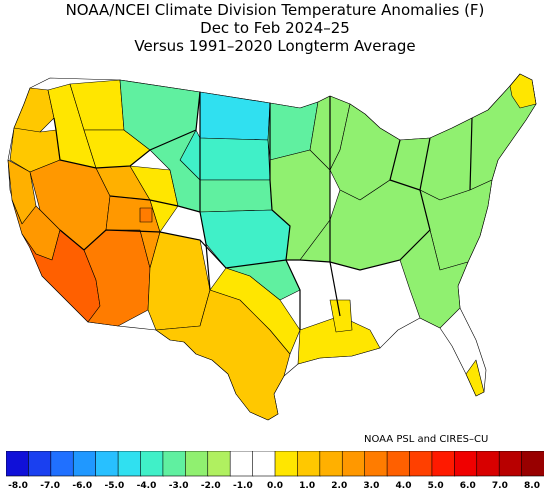 This screenshot has width=550, height=492. I want to click on division-southeast, so click(434, 279).